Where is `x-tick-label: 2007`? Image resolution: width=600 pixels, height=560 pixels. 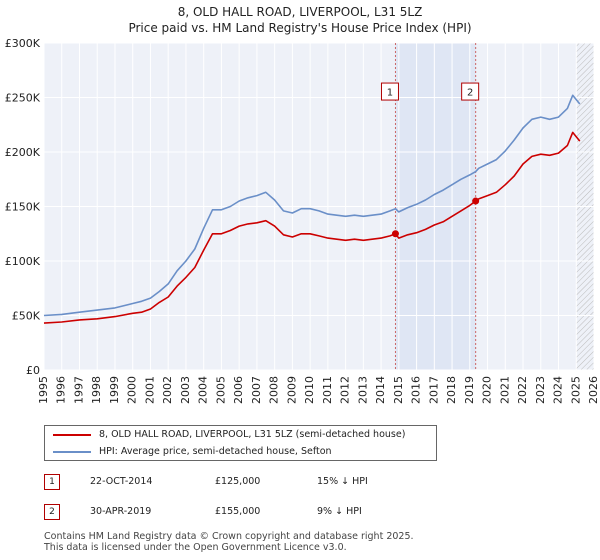
x-tick-label: 2007 is located at coordinates (256, 390).